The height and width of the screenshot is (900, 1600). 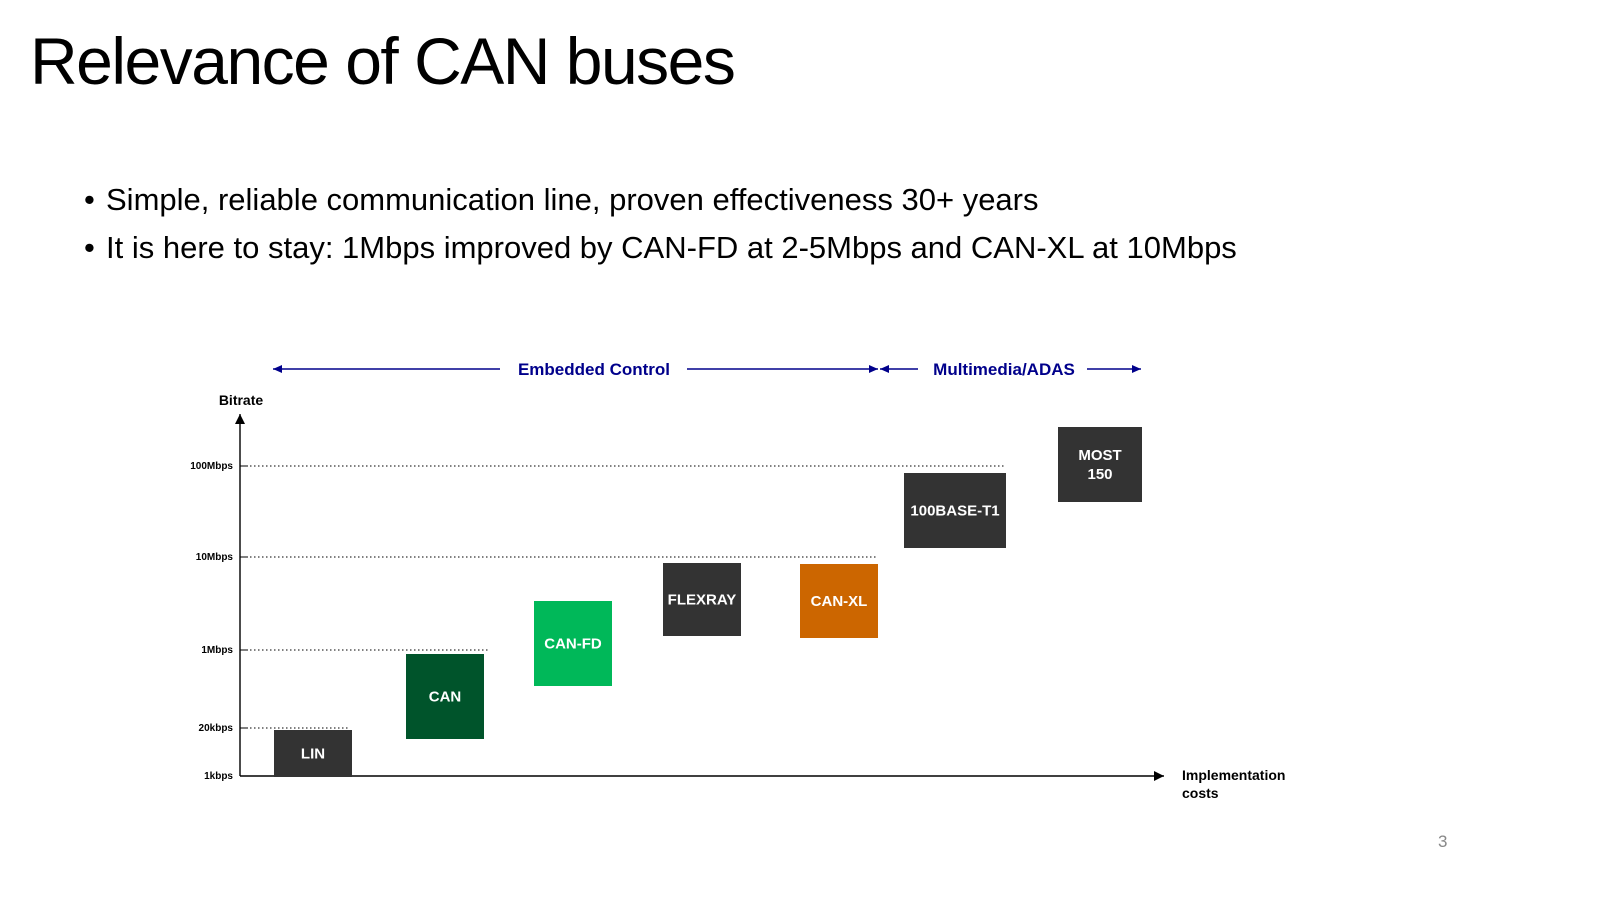 I want to click on box-label: LIN, so click(x=313, y=754).